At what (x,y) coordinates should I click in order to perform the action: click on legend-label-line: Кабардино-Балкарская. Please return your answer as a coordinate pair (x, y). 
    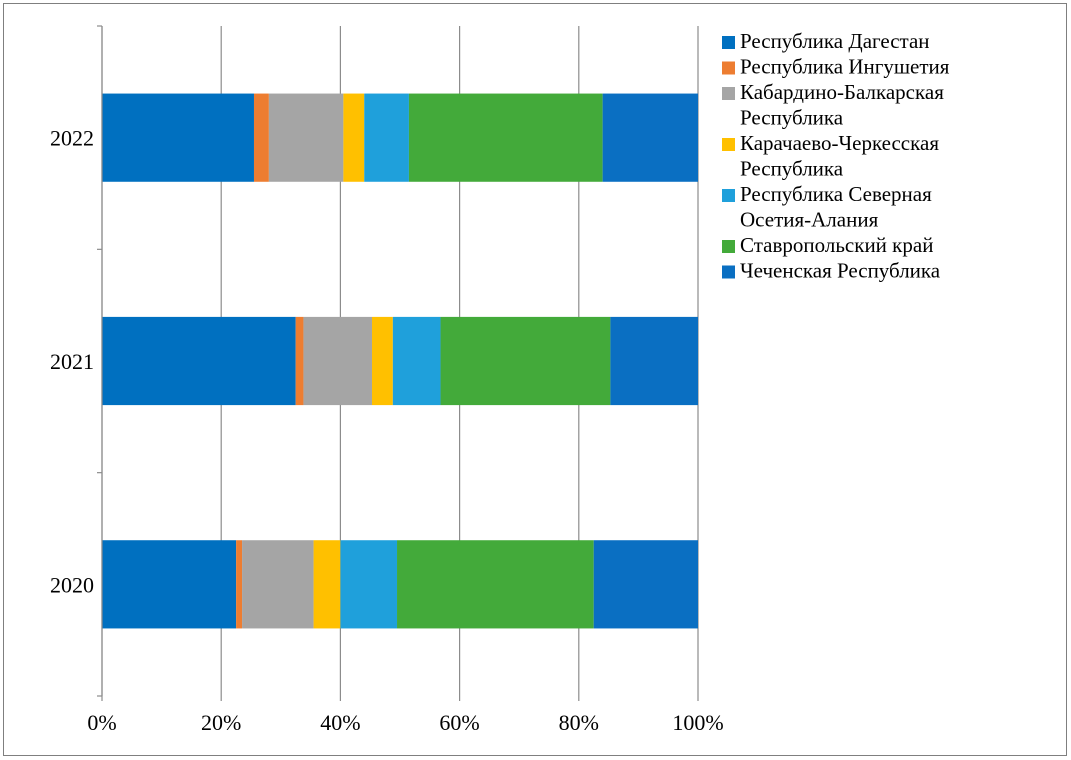
    Looking at the image, I should click on (842, 92).